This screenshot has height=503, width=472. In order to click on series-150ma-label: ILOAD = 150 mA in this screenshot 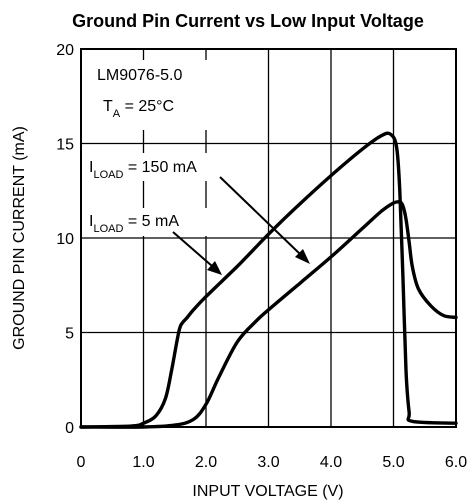, I will do `click(143, 170)`.